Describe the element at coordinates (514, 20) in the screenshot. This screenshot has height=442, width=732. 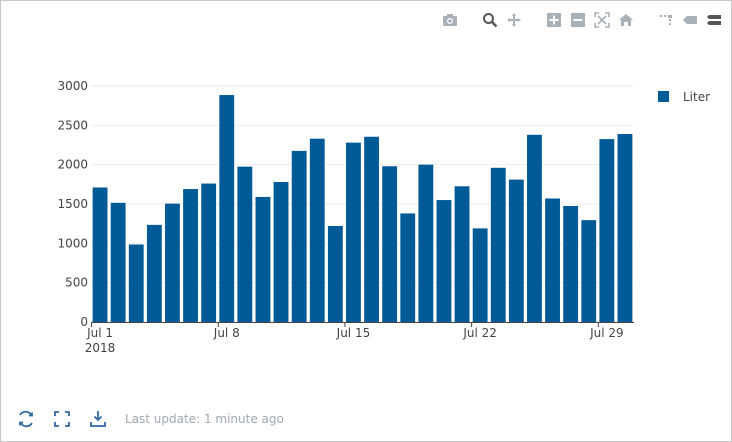
I see `pan-icon` at that location.